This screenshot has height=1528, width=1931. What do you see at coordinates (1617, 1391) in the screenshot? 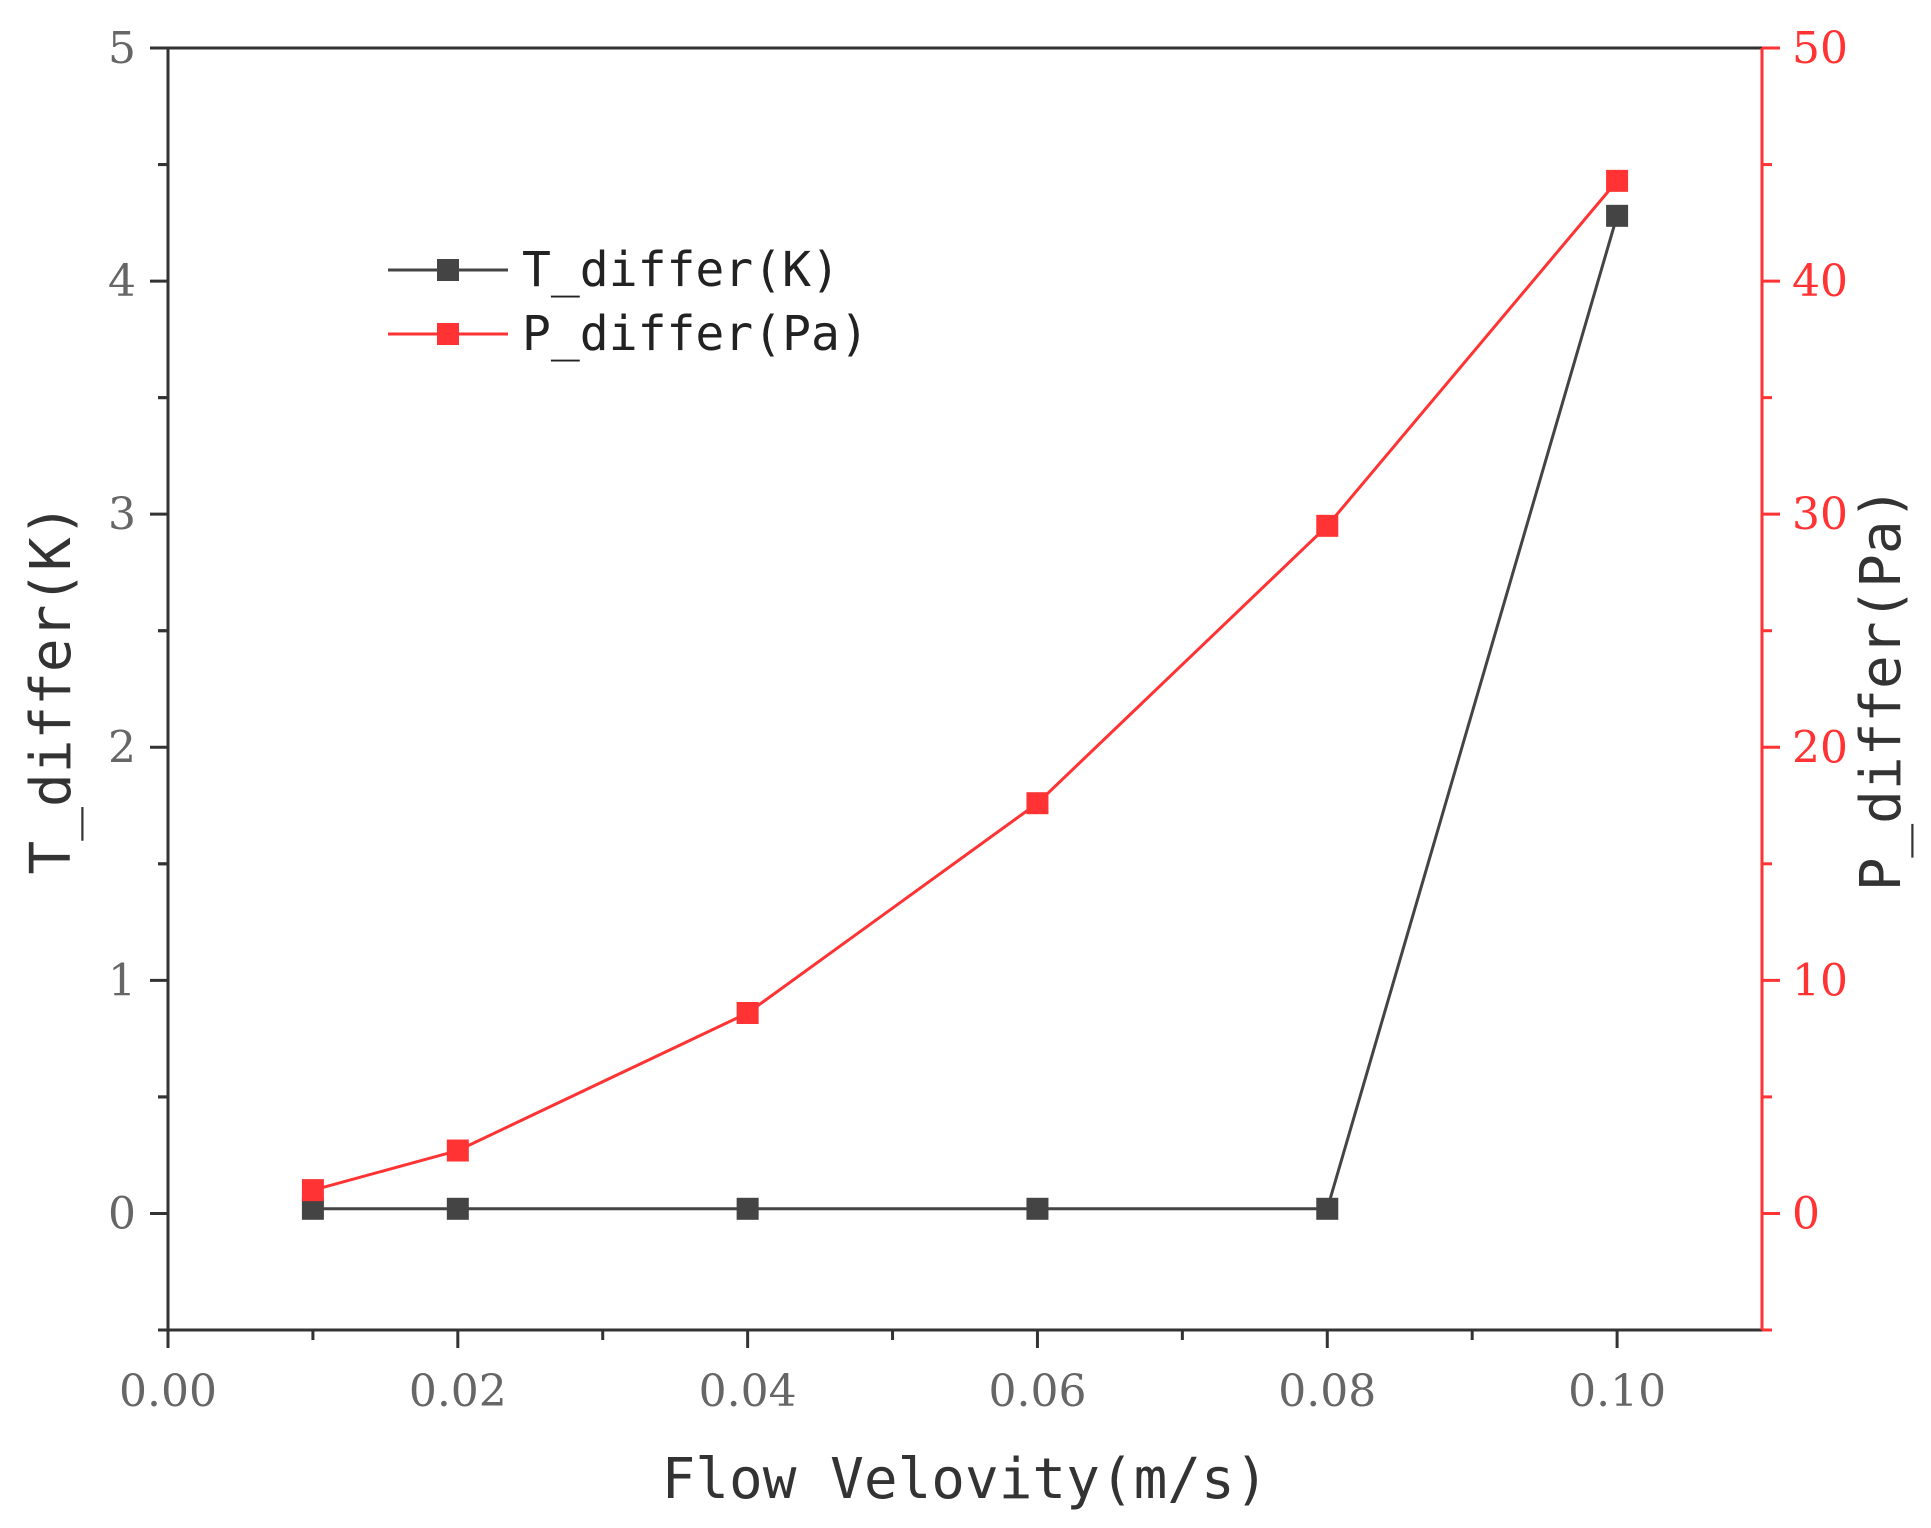
I see `x-tick-label: 0.10` at bounding box center [1617, 1391].